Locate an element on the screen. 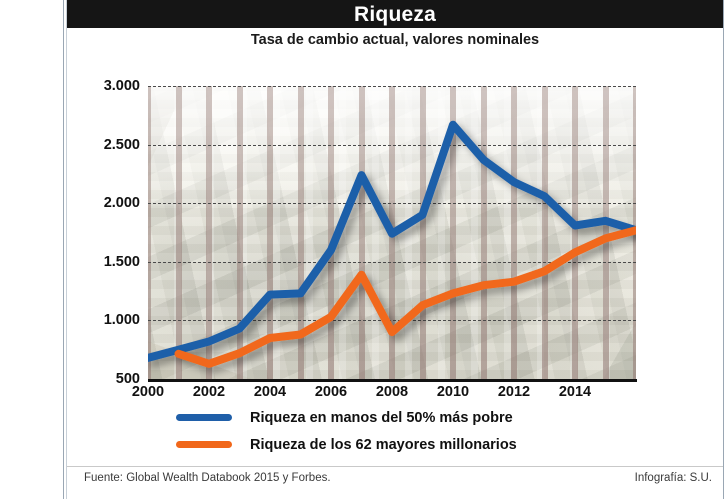  legend-label-poorest-50: Riqueza en manos del 50% más pobre is located at coordinates (381, 417).